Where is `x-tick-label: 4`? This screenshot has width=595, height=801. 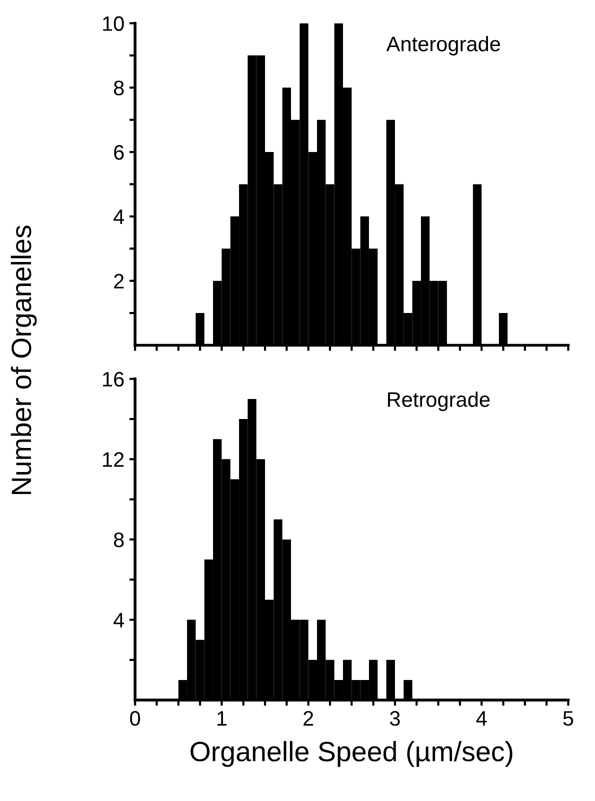 x-tick-label: 4 is located at coordinates (481, 718).